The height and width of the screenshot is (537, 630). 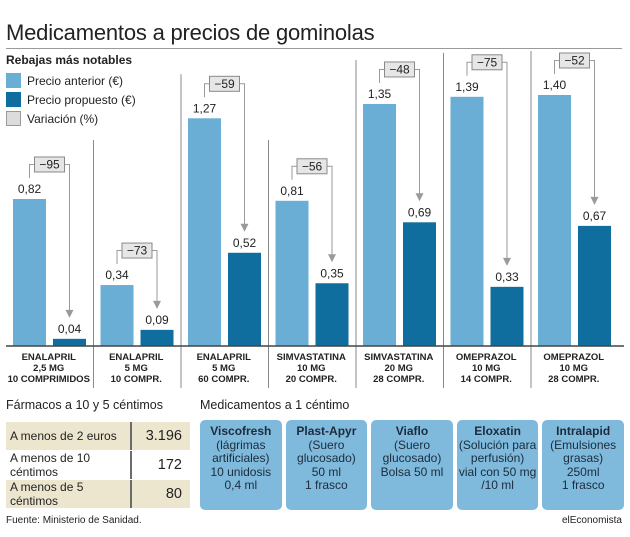 I want to click on drug-detail: 10 unidosis, so click(x=241, y=471).